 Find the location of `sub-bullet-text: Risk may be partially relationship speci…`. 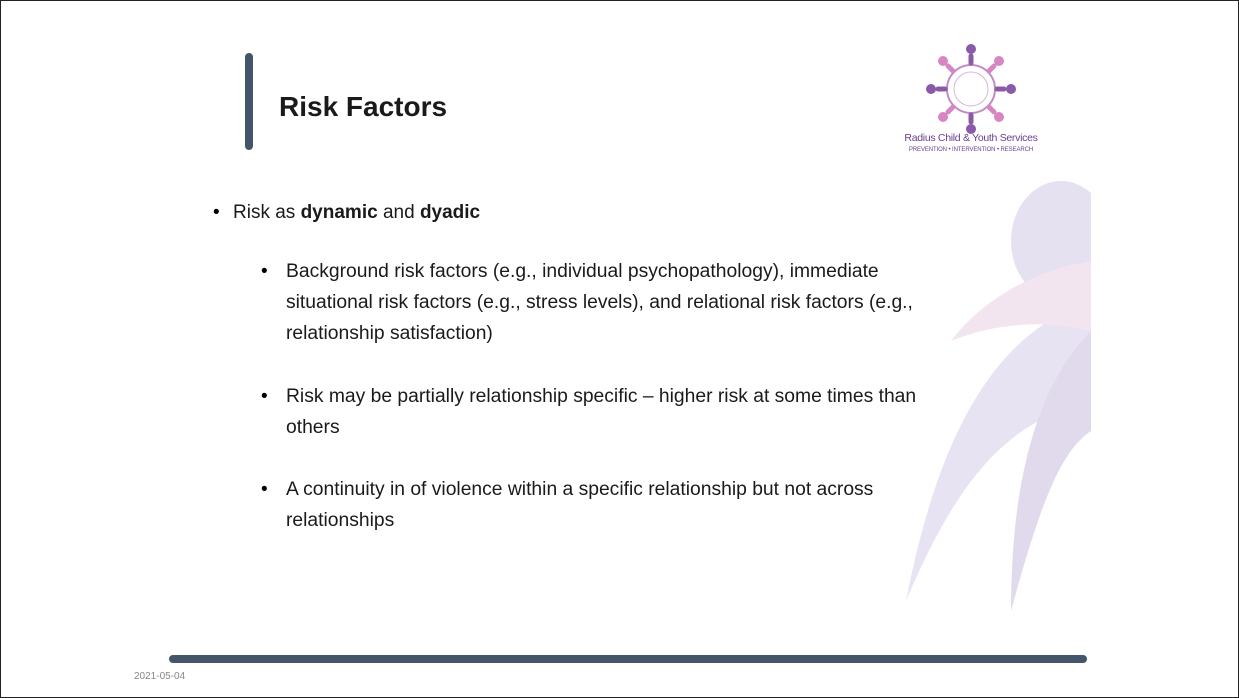

sub-bullet-text: Risk may be partially relationship speci… is located at coordinates (601, 412).